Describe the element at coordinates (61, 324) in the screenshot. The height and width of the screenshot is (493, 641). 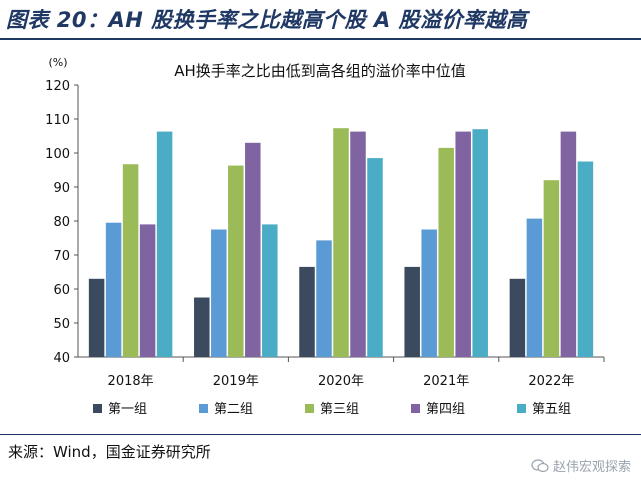
I see `y-tick-label: 50` at that location.